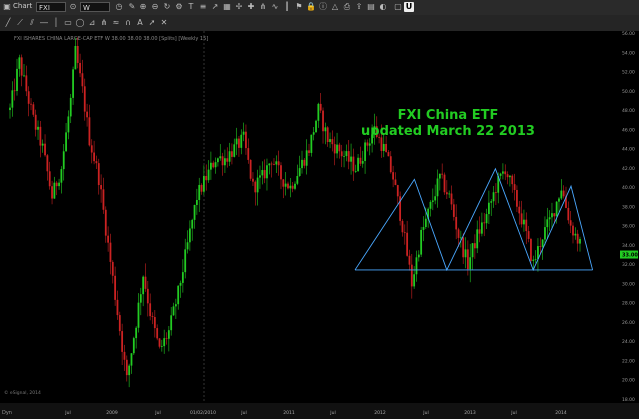 This screenshot has width=639, height=419. I want to click on text-tool-icon: T, so click(191, 6).